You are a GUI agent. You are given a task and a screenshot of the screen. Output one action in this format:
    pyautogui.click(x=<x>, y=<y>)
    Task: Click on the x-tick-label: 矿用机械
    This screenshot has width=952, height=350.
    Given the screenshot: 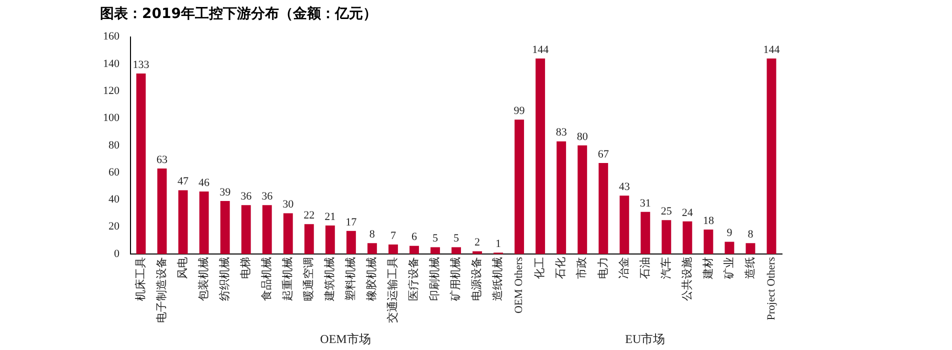 What is the action you would take?
    pyautogui.click(x=455, y=279)
    